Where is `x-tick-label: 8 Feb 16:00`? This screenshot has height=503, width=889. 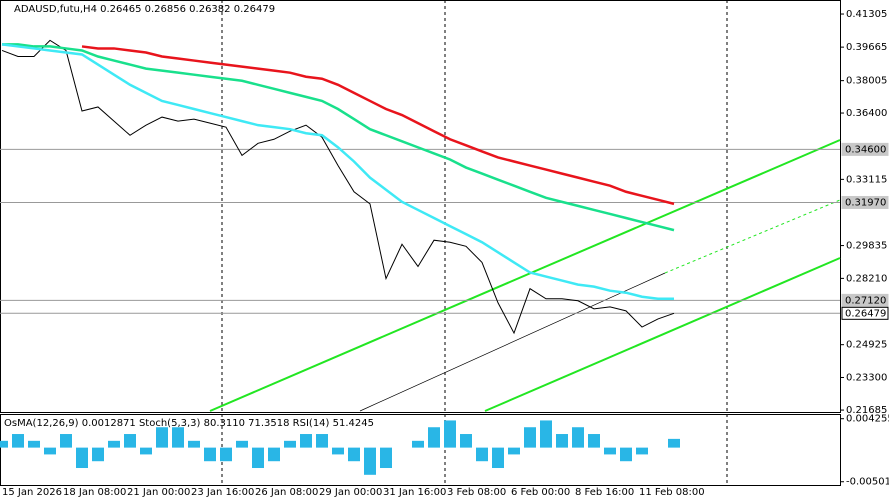
x-tick-label: 8 Feb 16:00 is located at coordinates (604, 492).